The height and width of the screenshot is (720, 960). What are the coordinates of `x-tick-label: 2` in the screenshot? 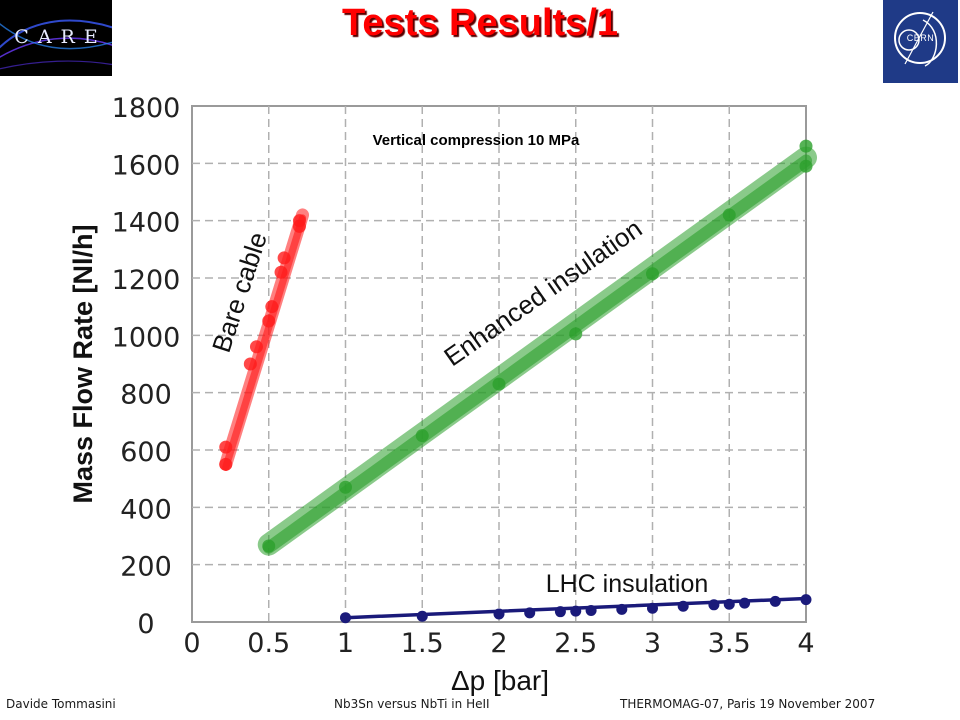 It's located at (498, 643).